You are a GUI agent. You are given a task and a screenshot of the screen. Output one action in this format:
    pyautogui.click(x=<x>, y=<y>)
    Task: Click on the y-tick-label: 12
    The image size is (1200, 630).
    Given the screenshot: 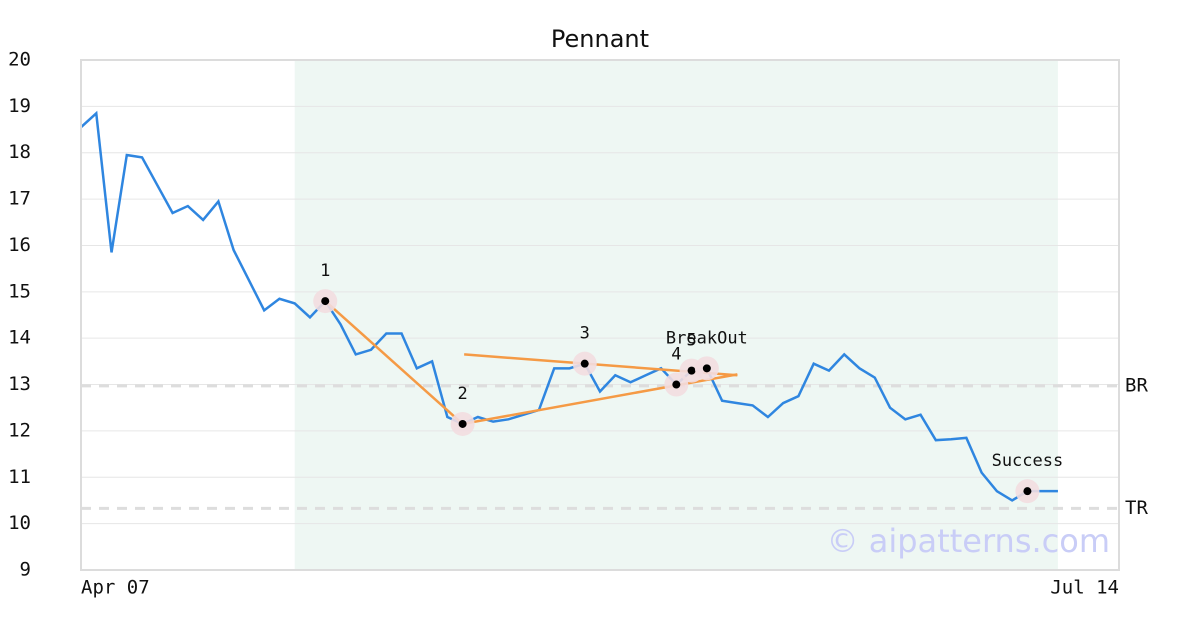 What is the action you would take?
    pyautogui.click(x=19, y=430)
    